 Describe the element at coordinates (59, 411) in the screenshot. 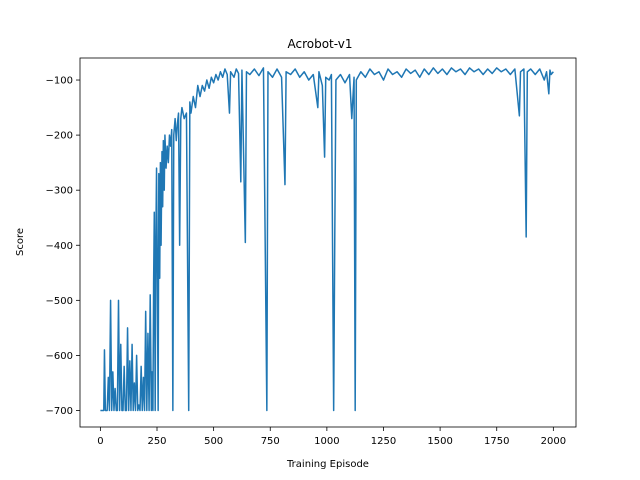

I see `y-tick-label: −700` at that location.